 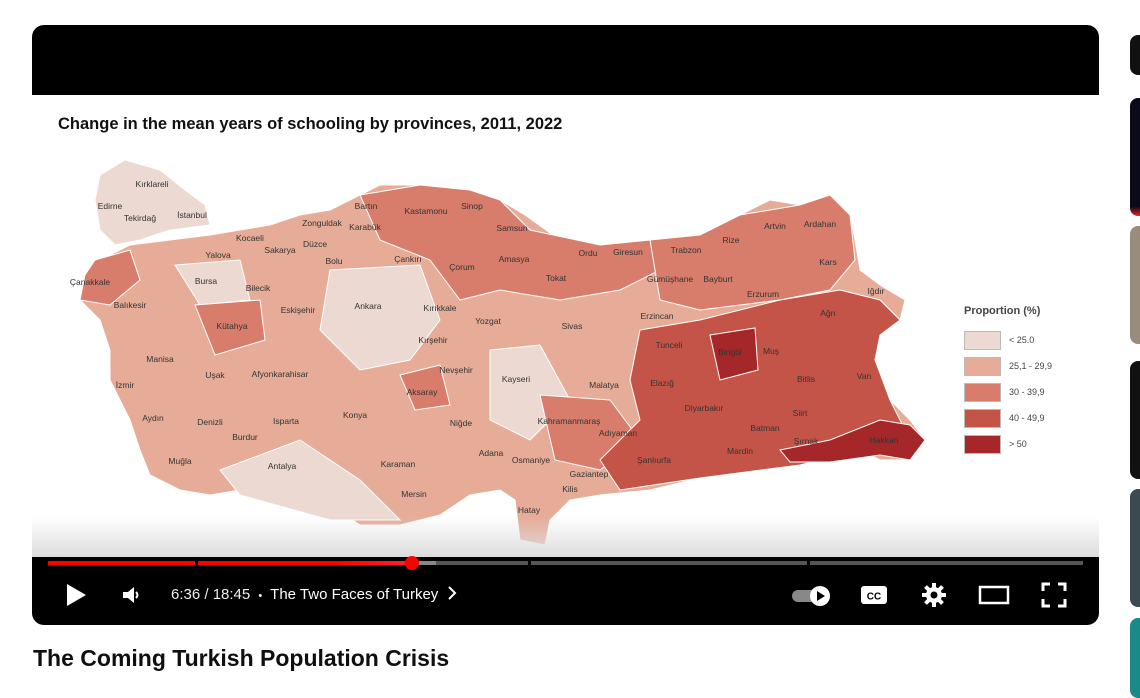 What do you see at coordinates (572, 326) in the screenshot?
I see `province-label: Sivas` at bounding box center [572, 326].